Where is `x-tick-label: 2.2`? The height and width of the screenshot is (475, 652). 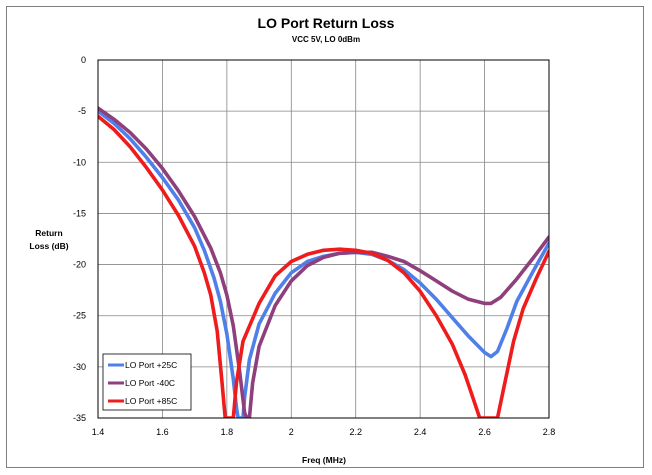 x-tick-label: 2.2 is located at coordinates (355, 432).